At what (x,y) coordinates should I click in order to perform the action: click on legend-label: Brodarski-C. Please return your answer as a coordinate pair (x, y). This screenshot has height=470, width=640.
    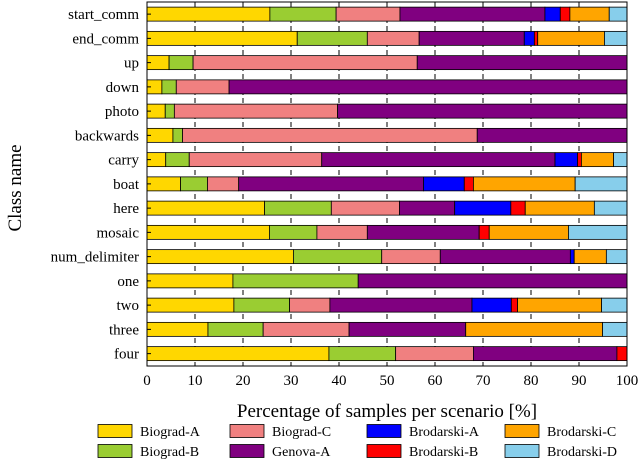
    Looking at the image, I should click on (581, 432).